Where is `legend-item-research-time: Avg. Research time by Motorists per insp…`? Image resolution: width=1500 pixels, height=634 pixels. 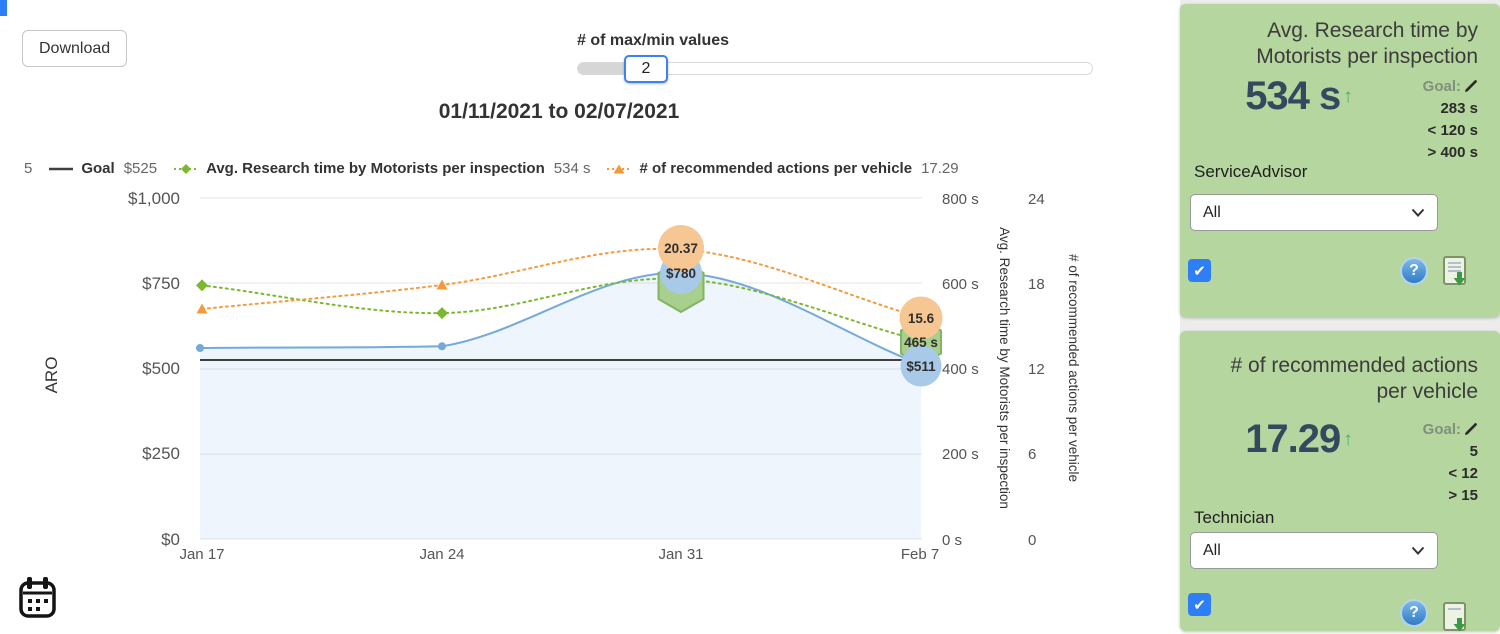
legend-item-research-time: Avg. Research time by Motorists per insp… is located at coordinates (381, 168).